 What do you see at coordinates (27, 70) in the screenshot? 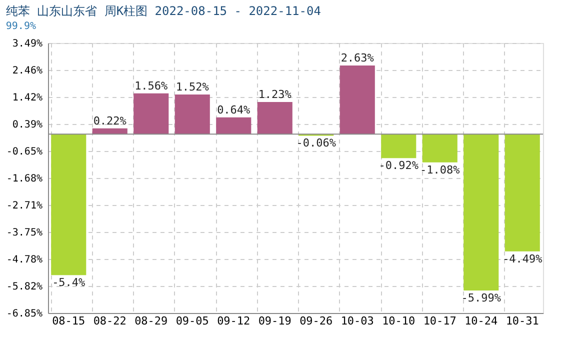
I see `y-tick-label: 2.46%` at bounding box center [27, 70].